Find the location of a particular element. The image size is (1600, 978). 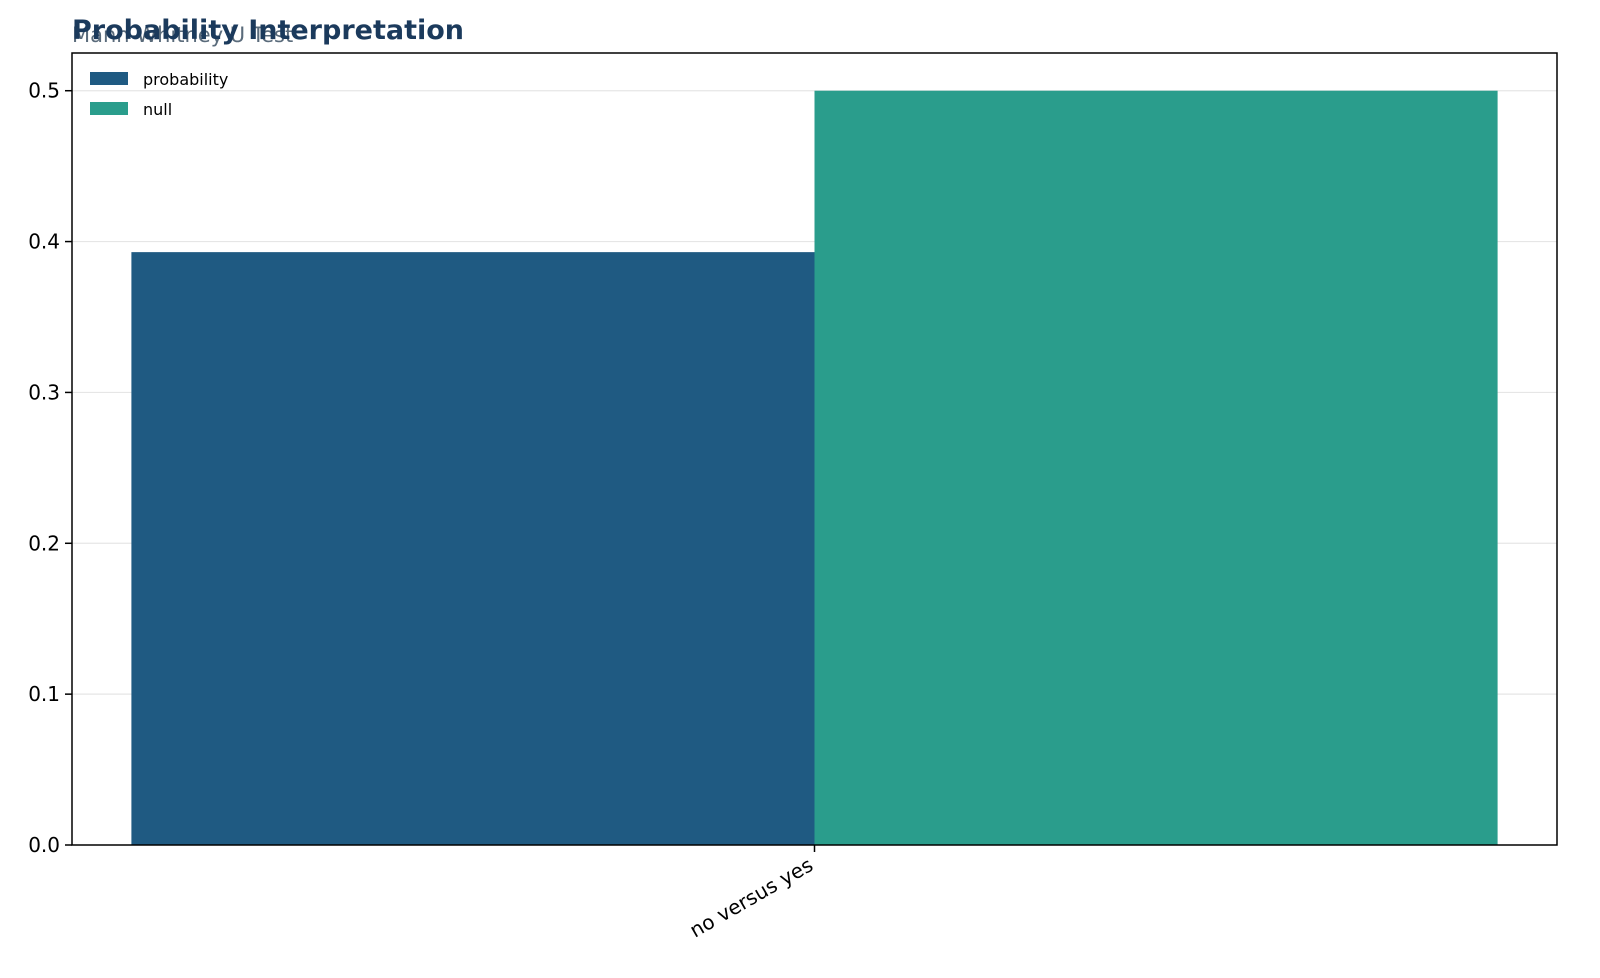

legend-label: null is located at coordinates (157, 109).